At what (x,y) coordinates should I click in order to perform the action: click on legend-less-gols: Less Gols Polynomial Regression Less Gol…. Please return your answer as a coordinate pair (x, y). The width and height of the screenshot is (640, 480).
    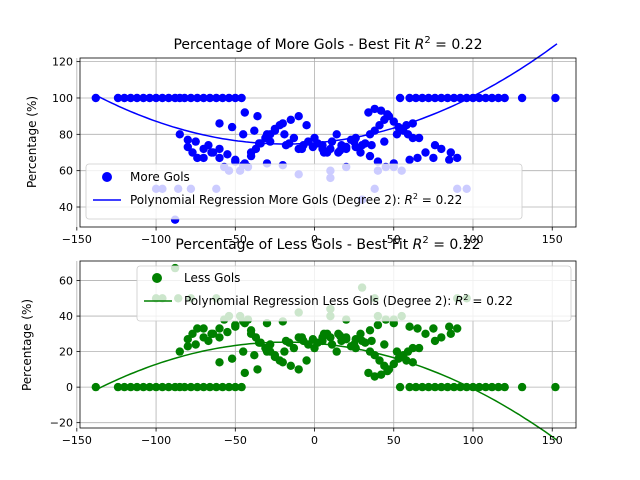
    Looking at the image, I should click on (354, 293).